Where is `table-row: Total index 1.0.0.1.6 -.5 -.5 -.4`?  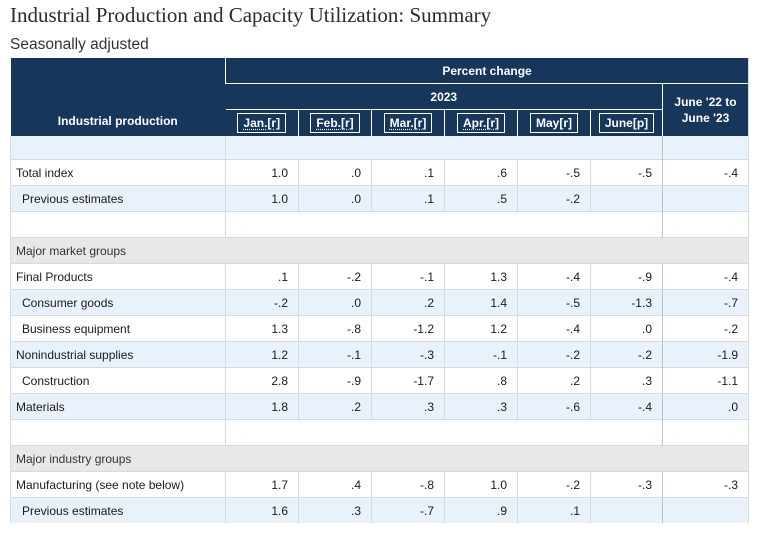 table-row: Total index 1.0.0.1.6 -.5 -.5 -.4 is located at coordinates (379, 172).